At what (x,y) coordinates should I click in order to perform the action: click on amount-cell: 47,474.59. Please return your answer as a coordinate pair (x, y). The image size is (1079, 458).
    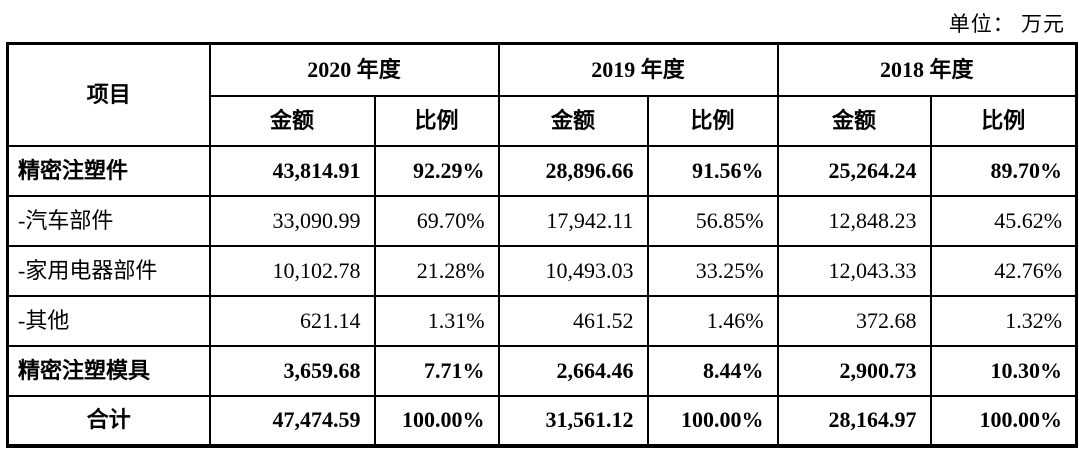
    Looking at the image, I should click on (292, 420).